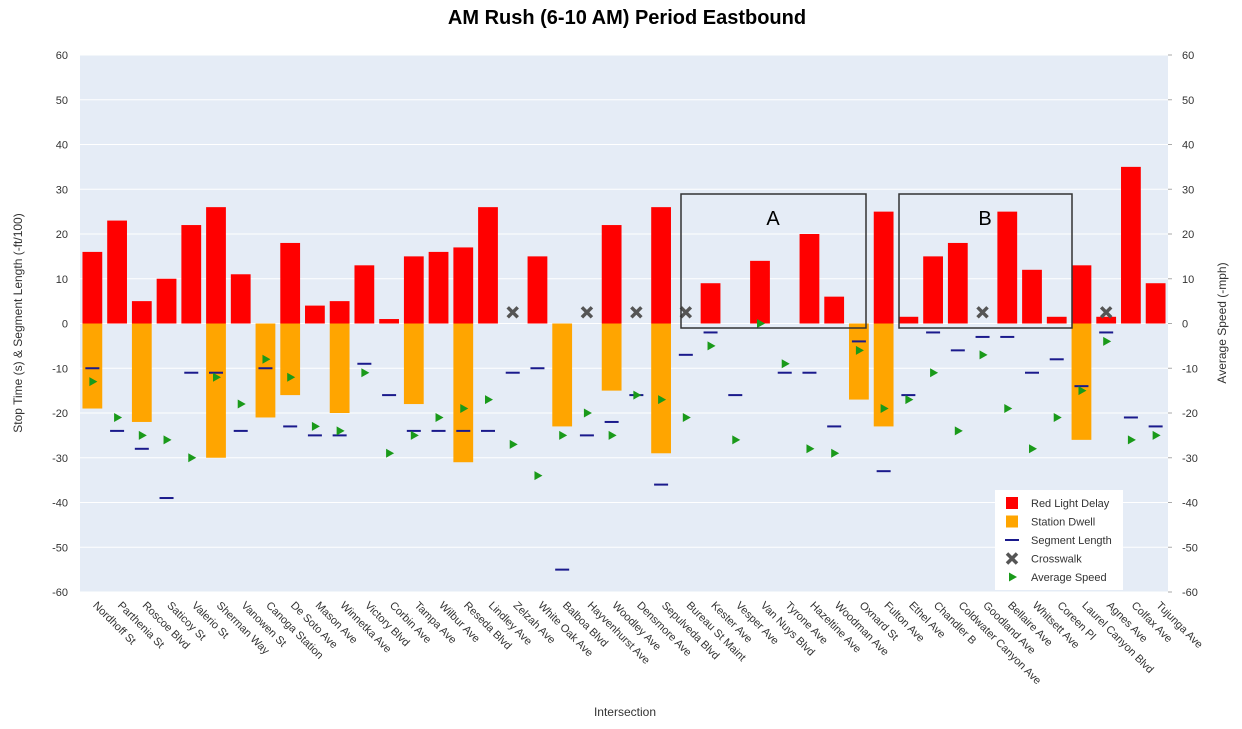 The image size is (1242, 729). I want to click on y2-tick-label: -30, so click(1190, 459).